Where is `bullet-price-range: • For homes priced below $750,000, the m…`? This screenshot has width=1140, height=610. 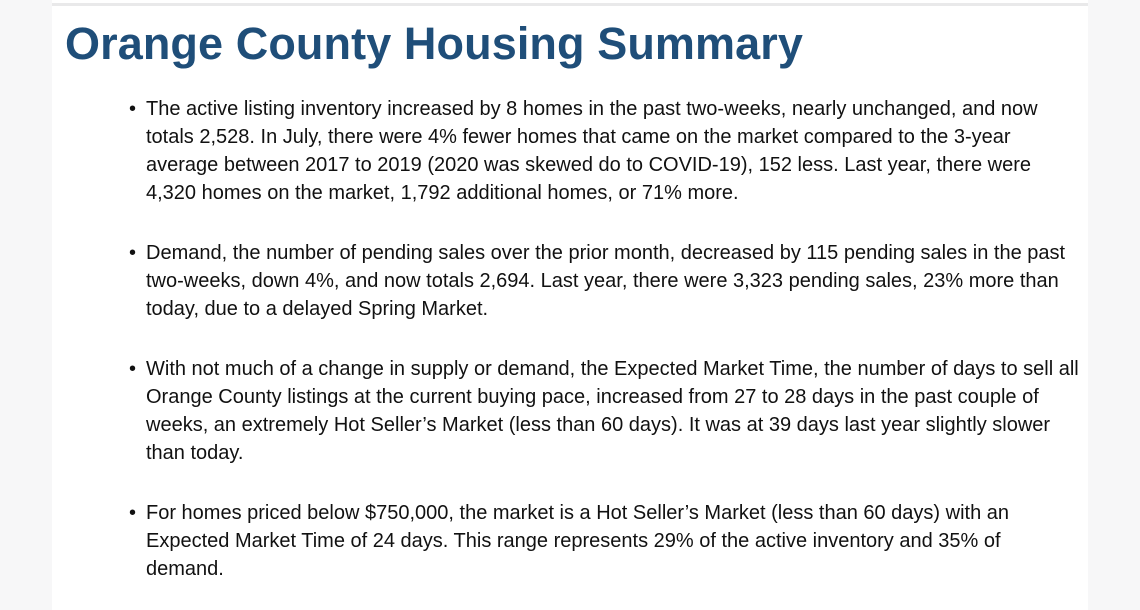 bullet-price-range: • For homes priced below $750,000, the m… is located at coordinates (605, 541).